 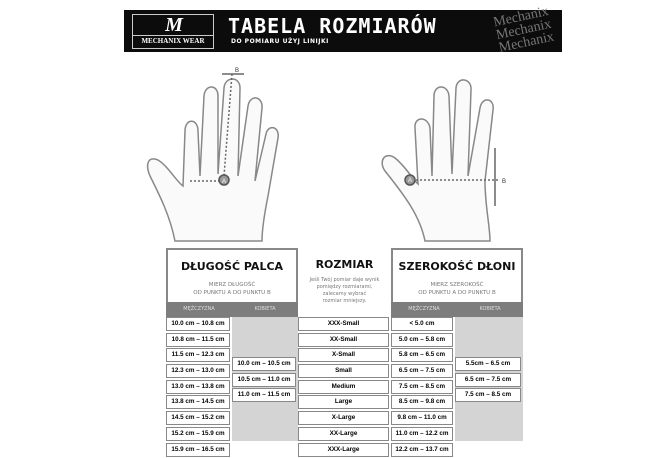 What do you see at coordinates (422, 355) in the screenshot?
I see `table-cell: 5.8 cm – 6.5 cm` at bounding box center [422, 355].